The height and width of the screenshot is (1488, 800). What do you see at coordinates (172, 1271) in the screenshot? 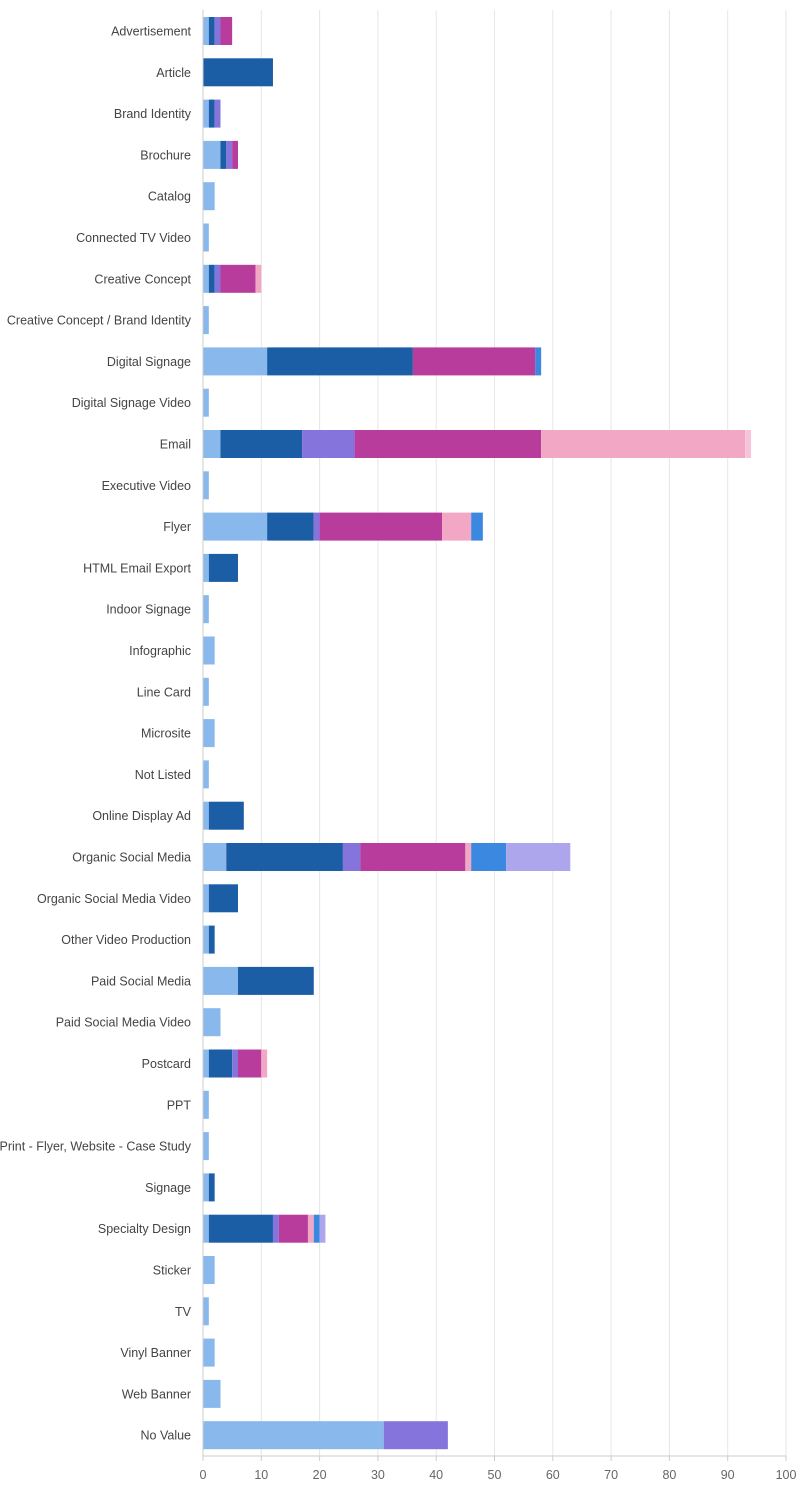
I see `category-label: Sticker` at bounding box center [172, 1271].